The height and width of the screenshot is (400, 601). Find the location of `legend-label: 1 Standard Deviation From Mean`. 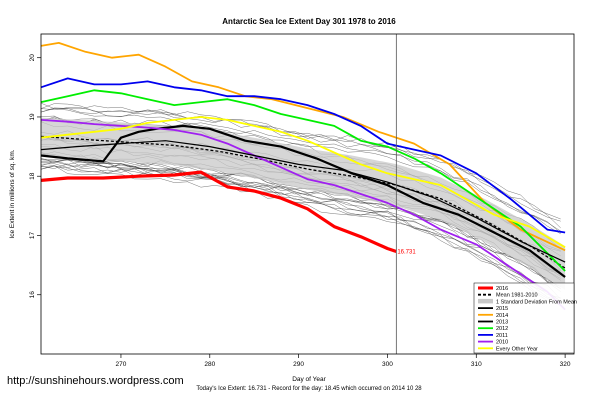

legend-label: 1 Standard Deviation From Mean is located at coordinates (536, 302).